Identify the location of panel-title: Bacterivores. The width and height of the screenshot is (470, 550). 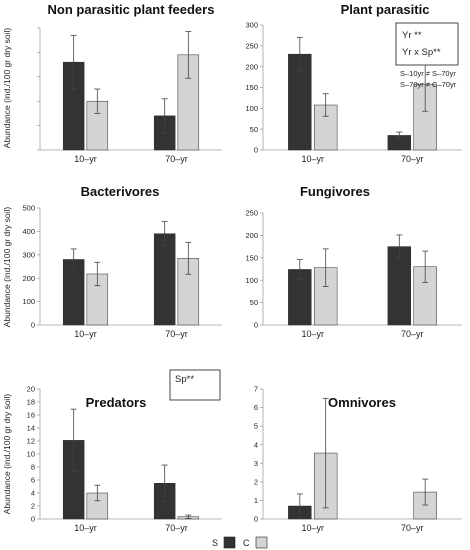
(120, 191).